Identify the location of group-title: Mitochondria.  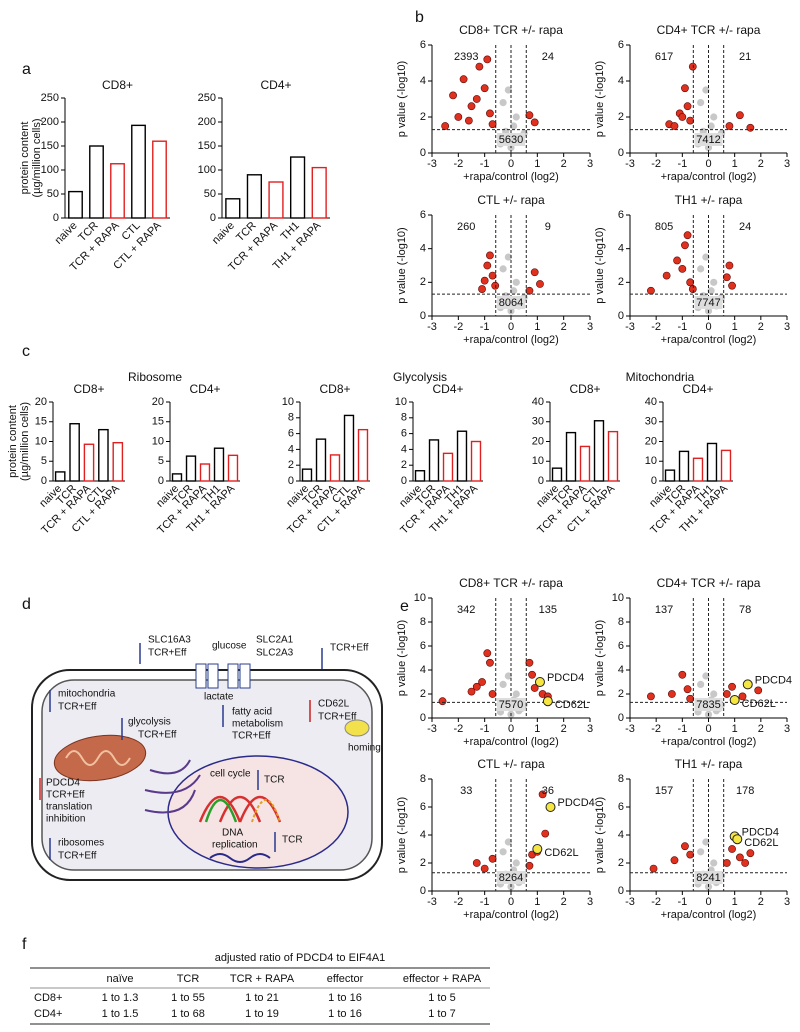
(660, 377).